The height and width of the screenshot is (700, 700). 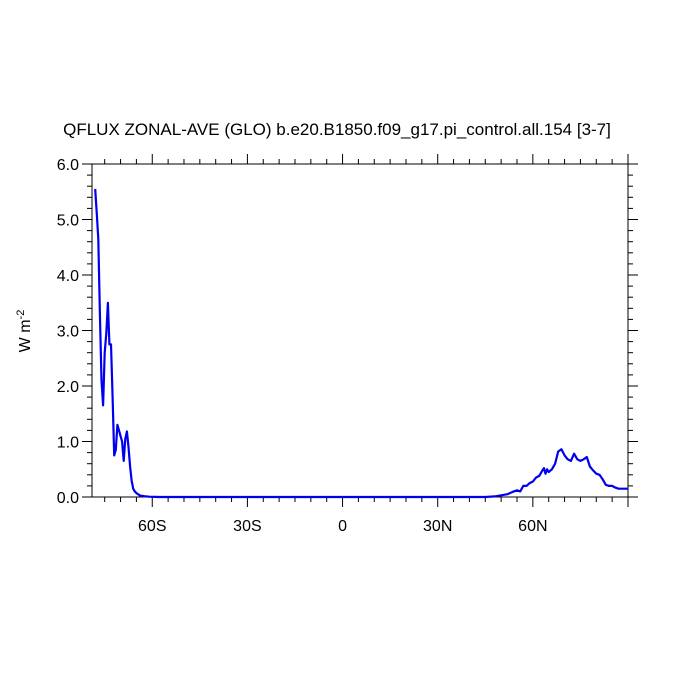 What do you see at coordinates (247, 526) in the screenshot?
I see `x-tick-label: 30S` at bounding box center [247, 526].